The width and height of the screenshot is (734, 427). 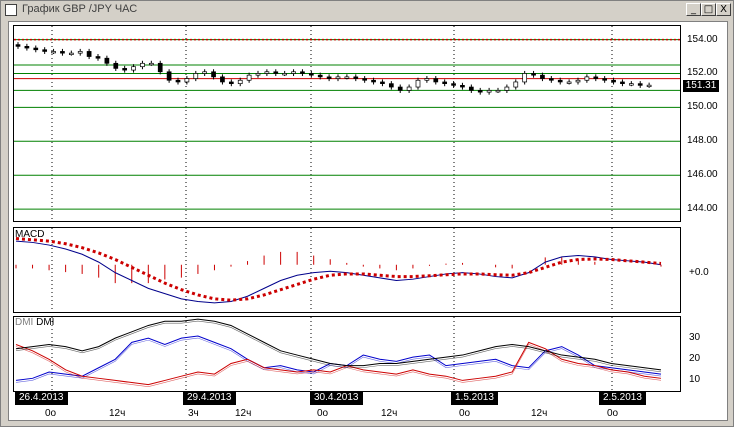 What do you see at coordinates (702, 175) in the screenshot?
I see `price-tick-label: 146.00` at bounding box center [702, 175].